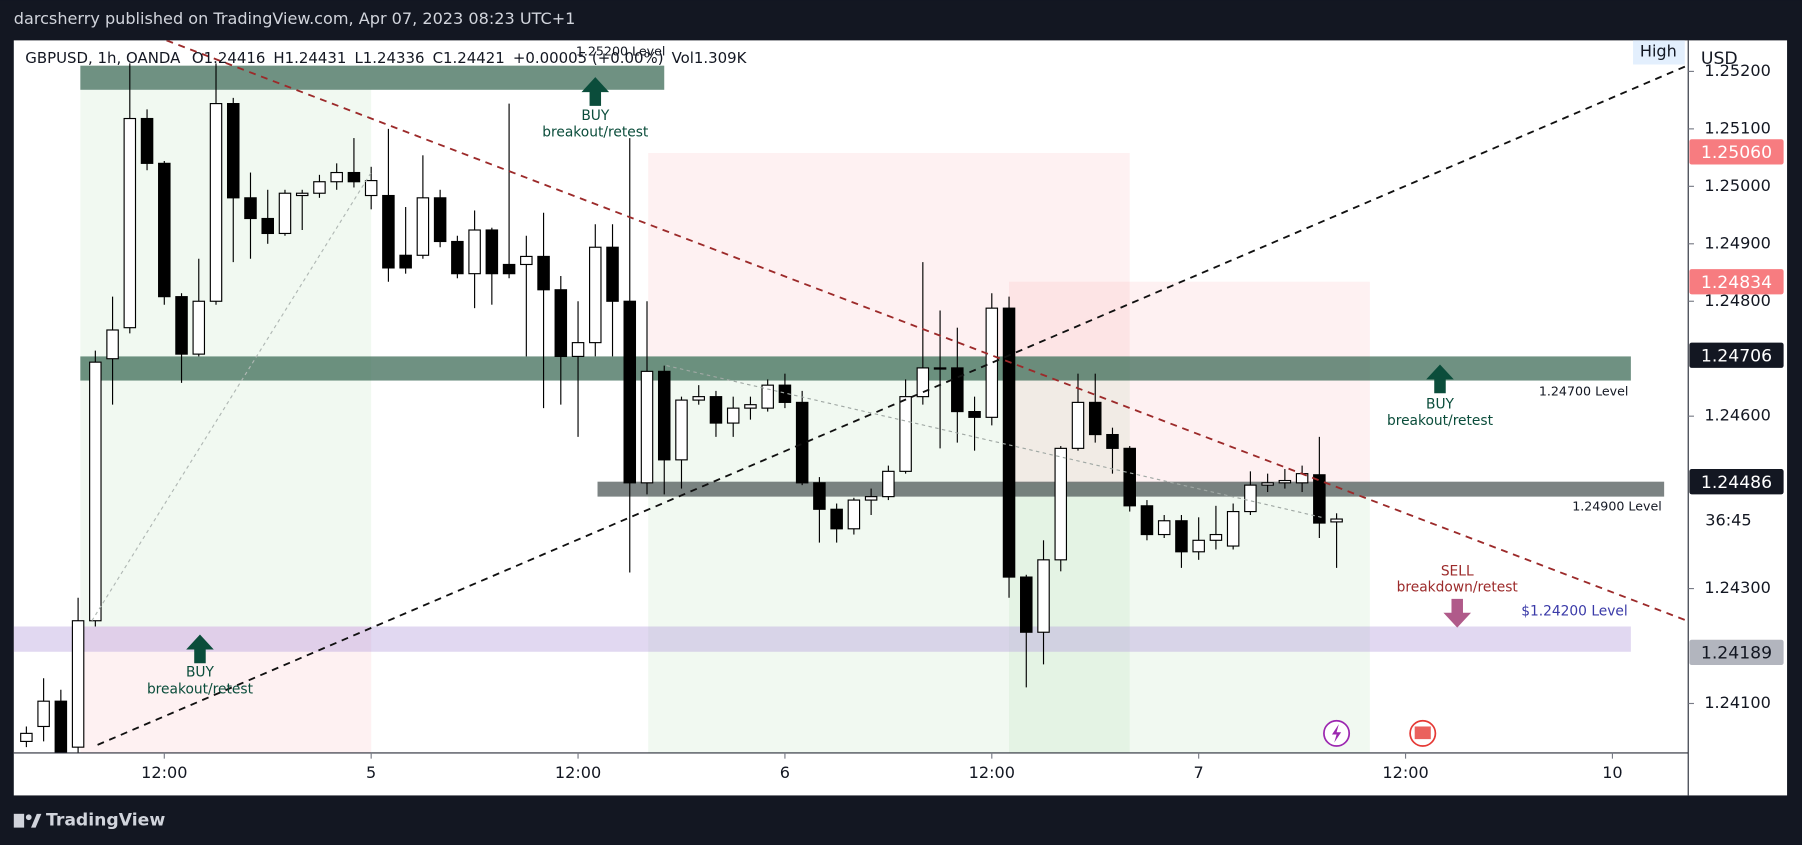  Describe the element at coordinates (1737, 702) in the screenshot. I see `y-tick-label: 1.24100` at that location.